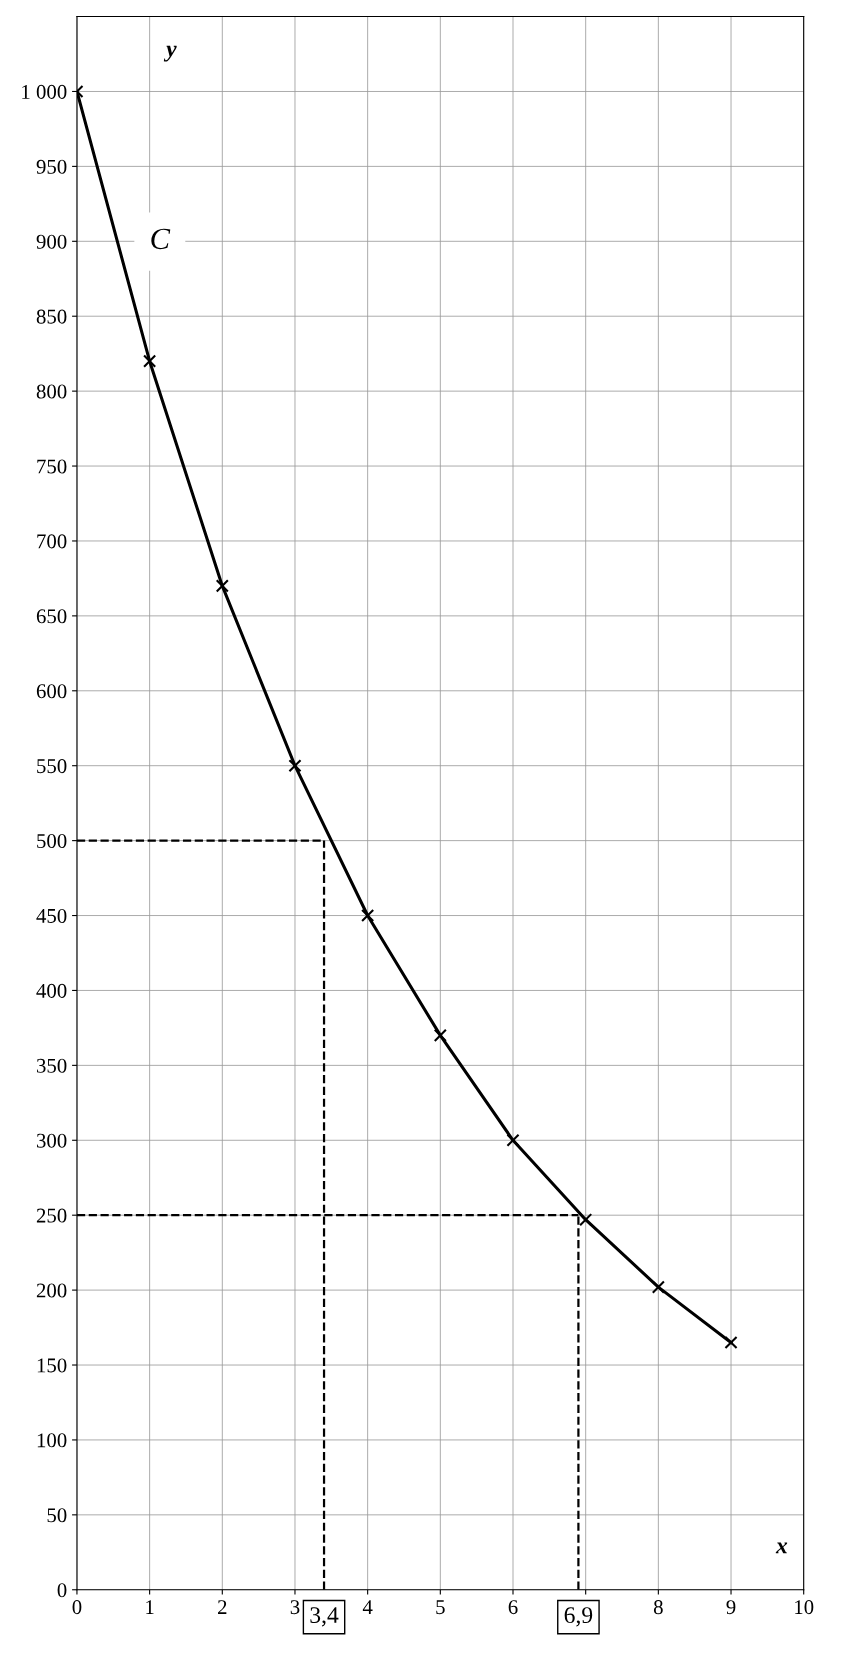 This screenshot has height=1656, width=855. Describe the element at coordinates (51, 391) in the screenshot. I see `y-tick-label: 800` at that location.